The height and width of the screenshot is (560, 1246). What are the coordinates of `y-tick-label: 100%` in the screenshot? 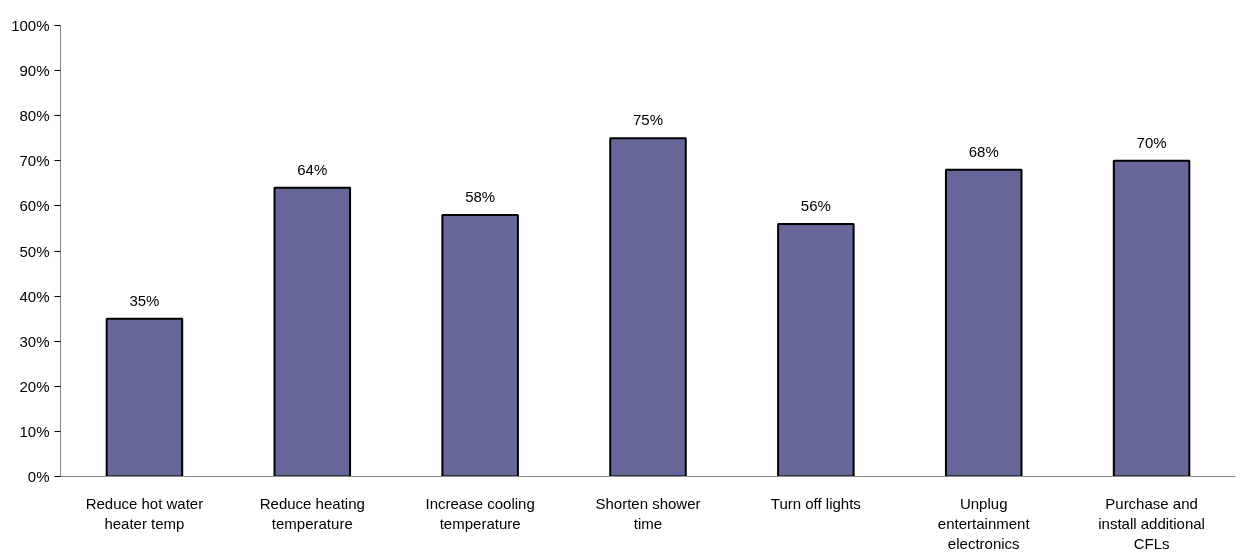 It's located at (30, 25).